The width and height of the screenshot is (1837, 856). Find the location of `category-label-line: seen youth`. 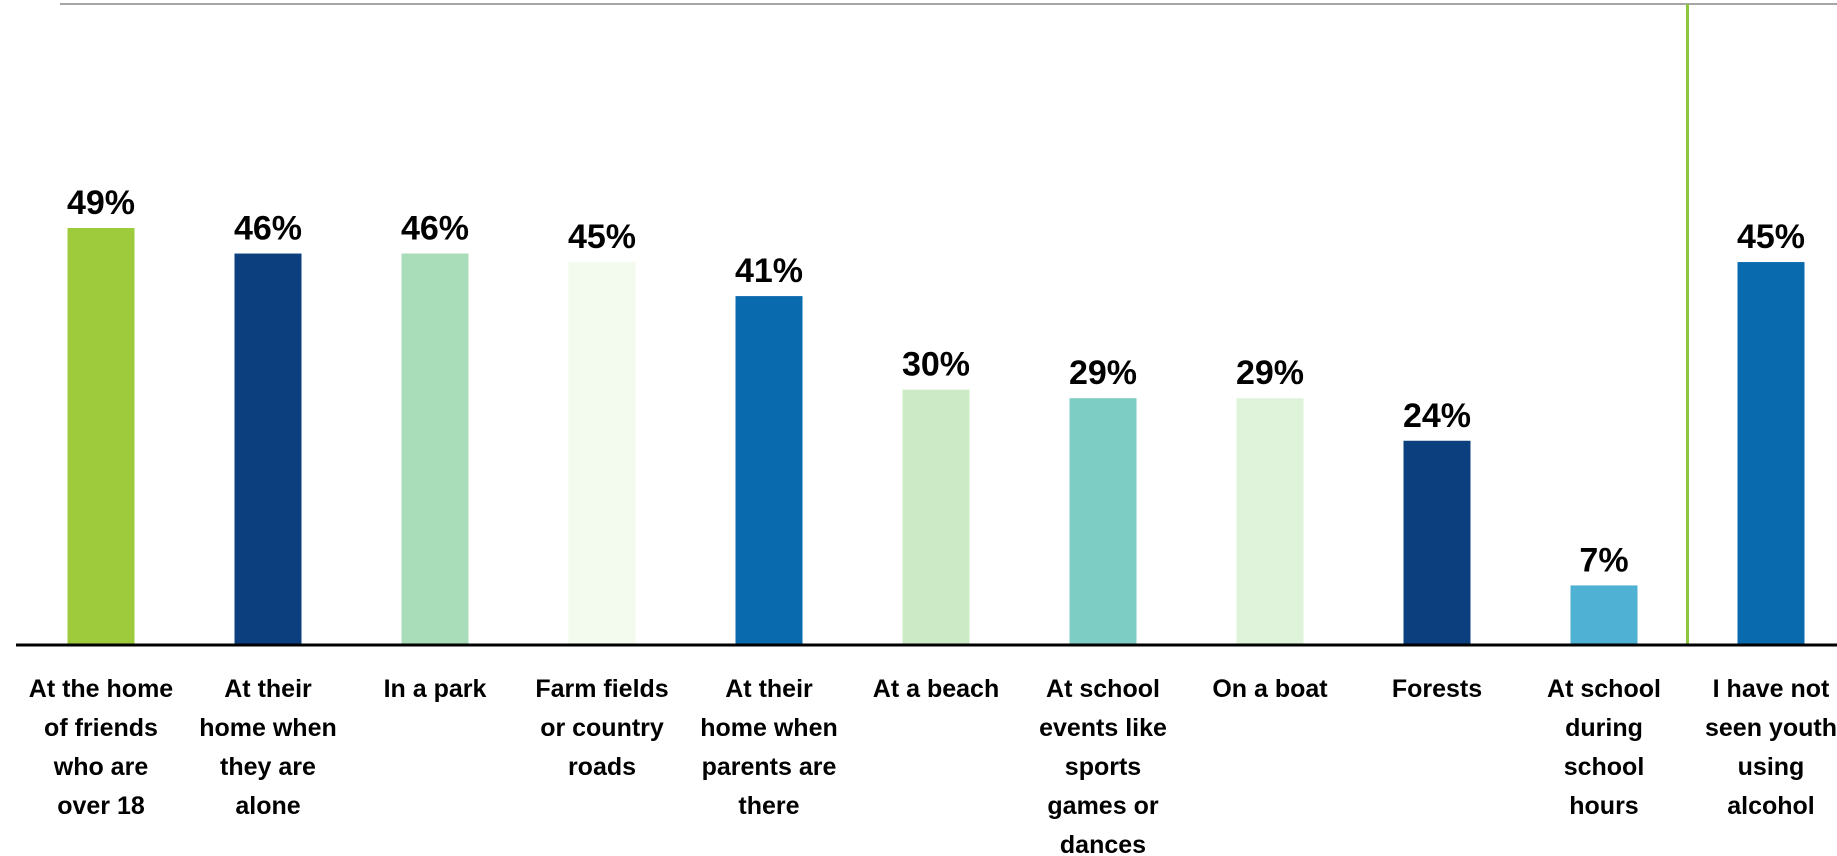

category-label-line: seen youth is located at coordinates (1771, 728).